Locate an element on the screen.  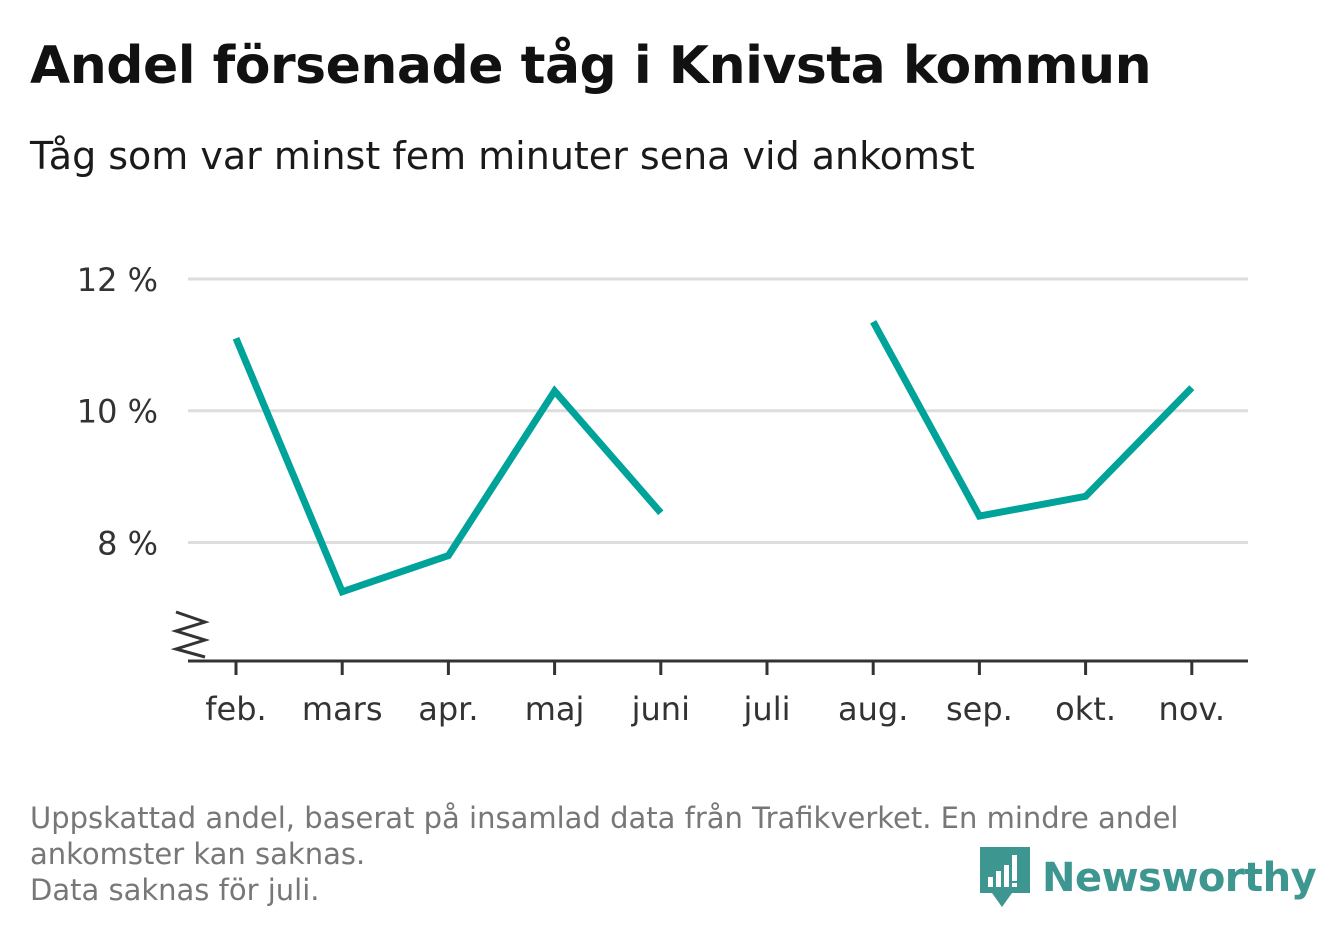
newsworthy-logo-text: Newsworthy is located at coordinates (1179, 878).